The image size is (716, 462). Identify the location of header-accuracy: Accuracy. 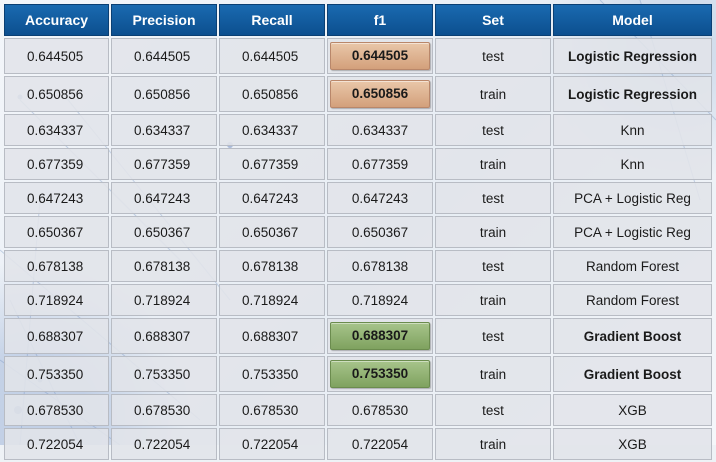
(56, 20).